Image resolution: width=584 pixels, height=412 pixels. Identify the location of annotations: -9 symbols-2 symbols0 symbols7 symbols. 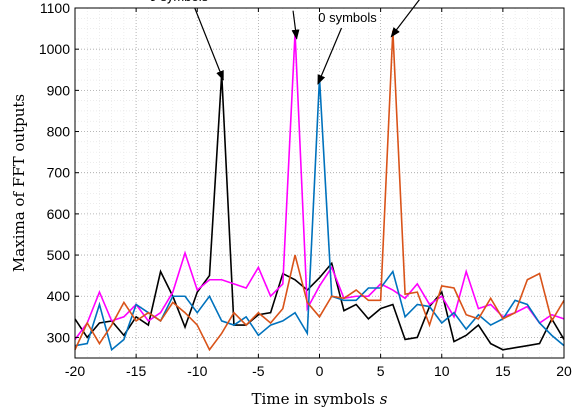
(282, 42).